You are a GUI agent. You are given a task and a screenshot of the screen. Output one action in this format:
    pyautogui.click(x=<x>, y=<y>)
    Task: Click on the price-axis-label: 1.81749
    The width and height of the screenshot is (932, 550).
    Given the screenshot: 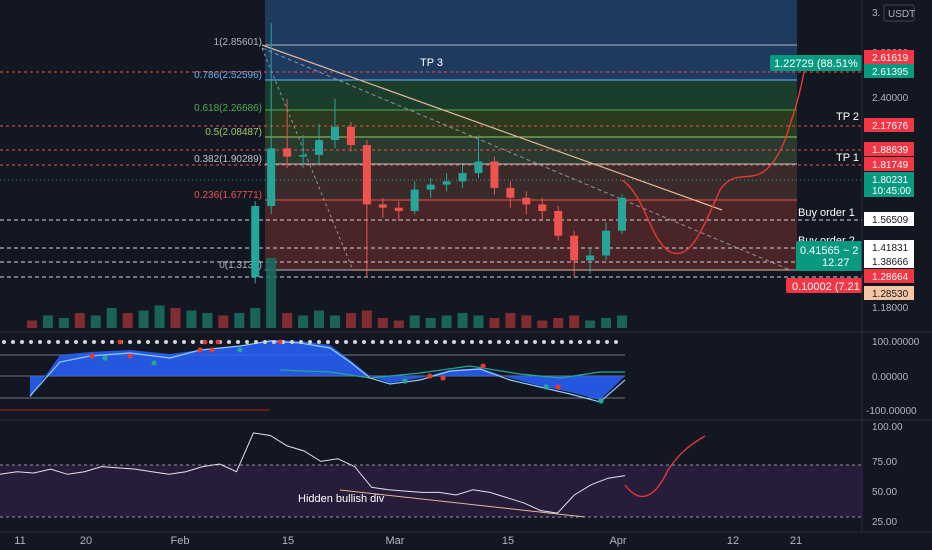 What is the action you would take?
    pyautogui.click(x=890, y=165)
    